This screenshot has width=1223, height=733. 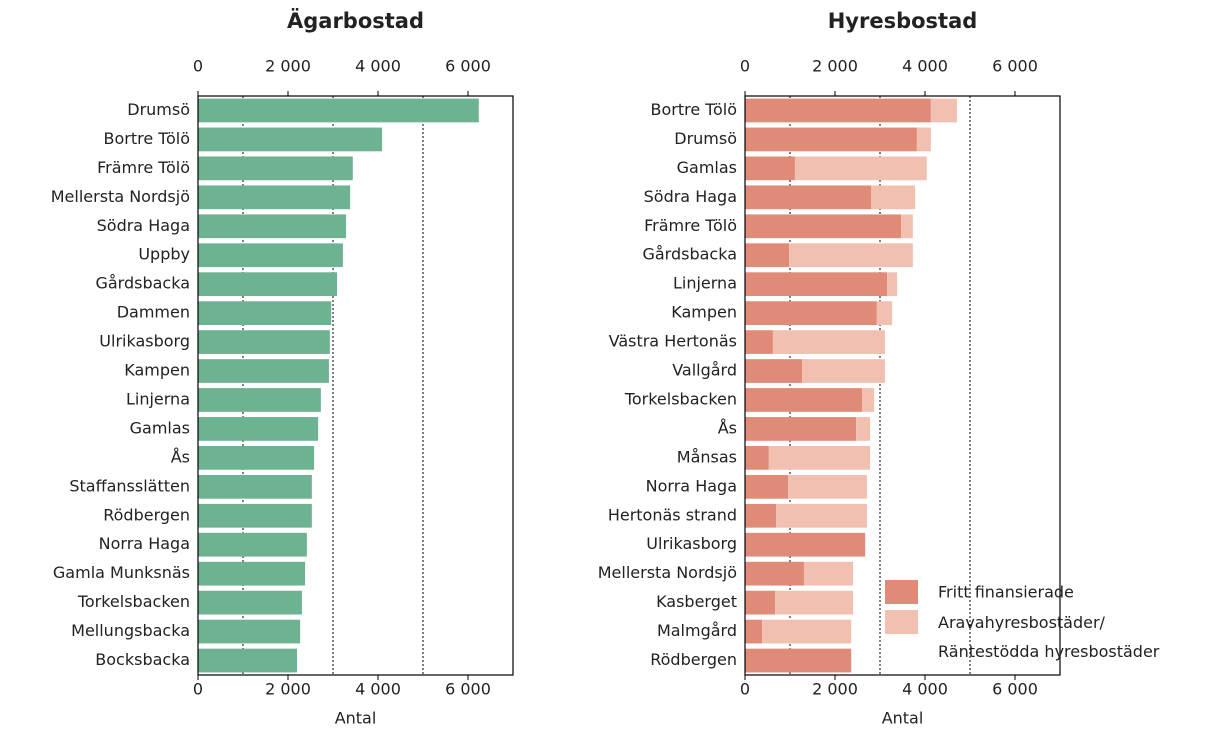 What do you see at coordinates (704, 370) in the screenshot?
I see `y-tick-label: Vallgård` at bounding box center [704, 370].